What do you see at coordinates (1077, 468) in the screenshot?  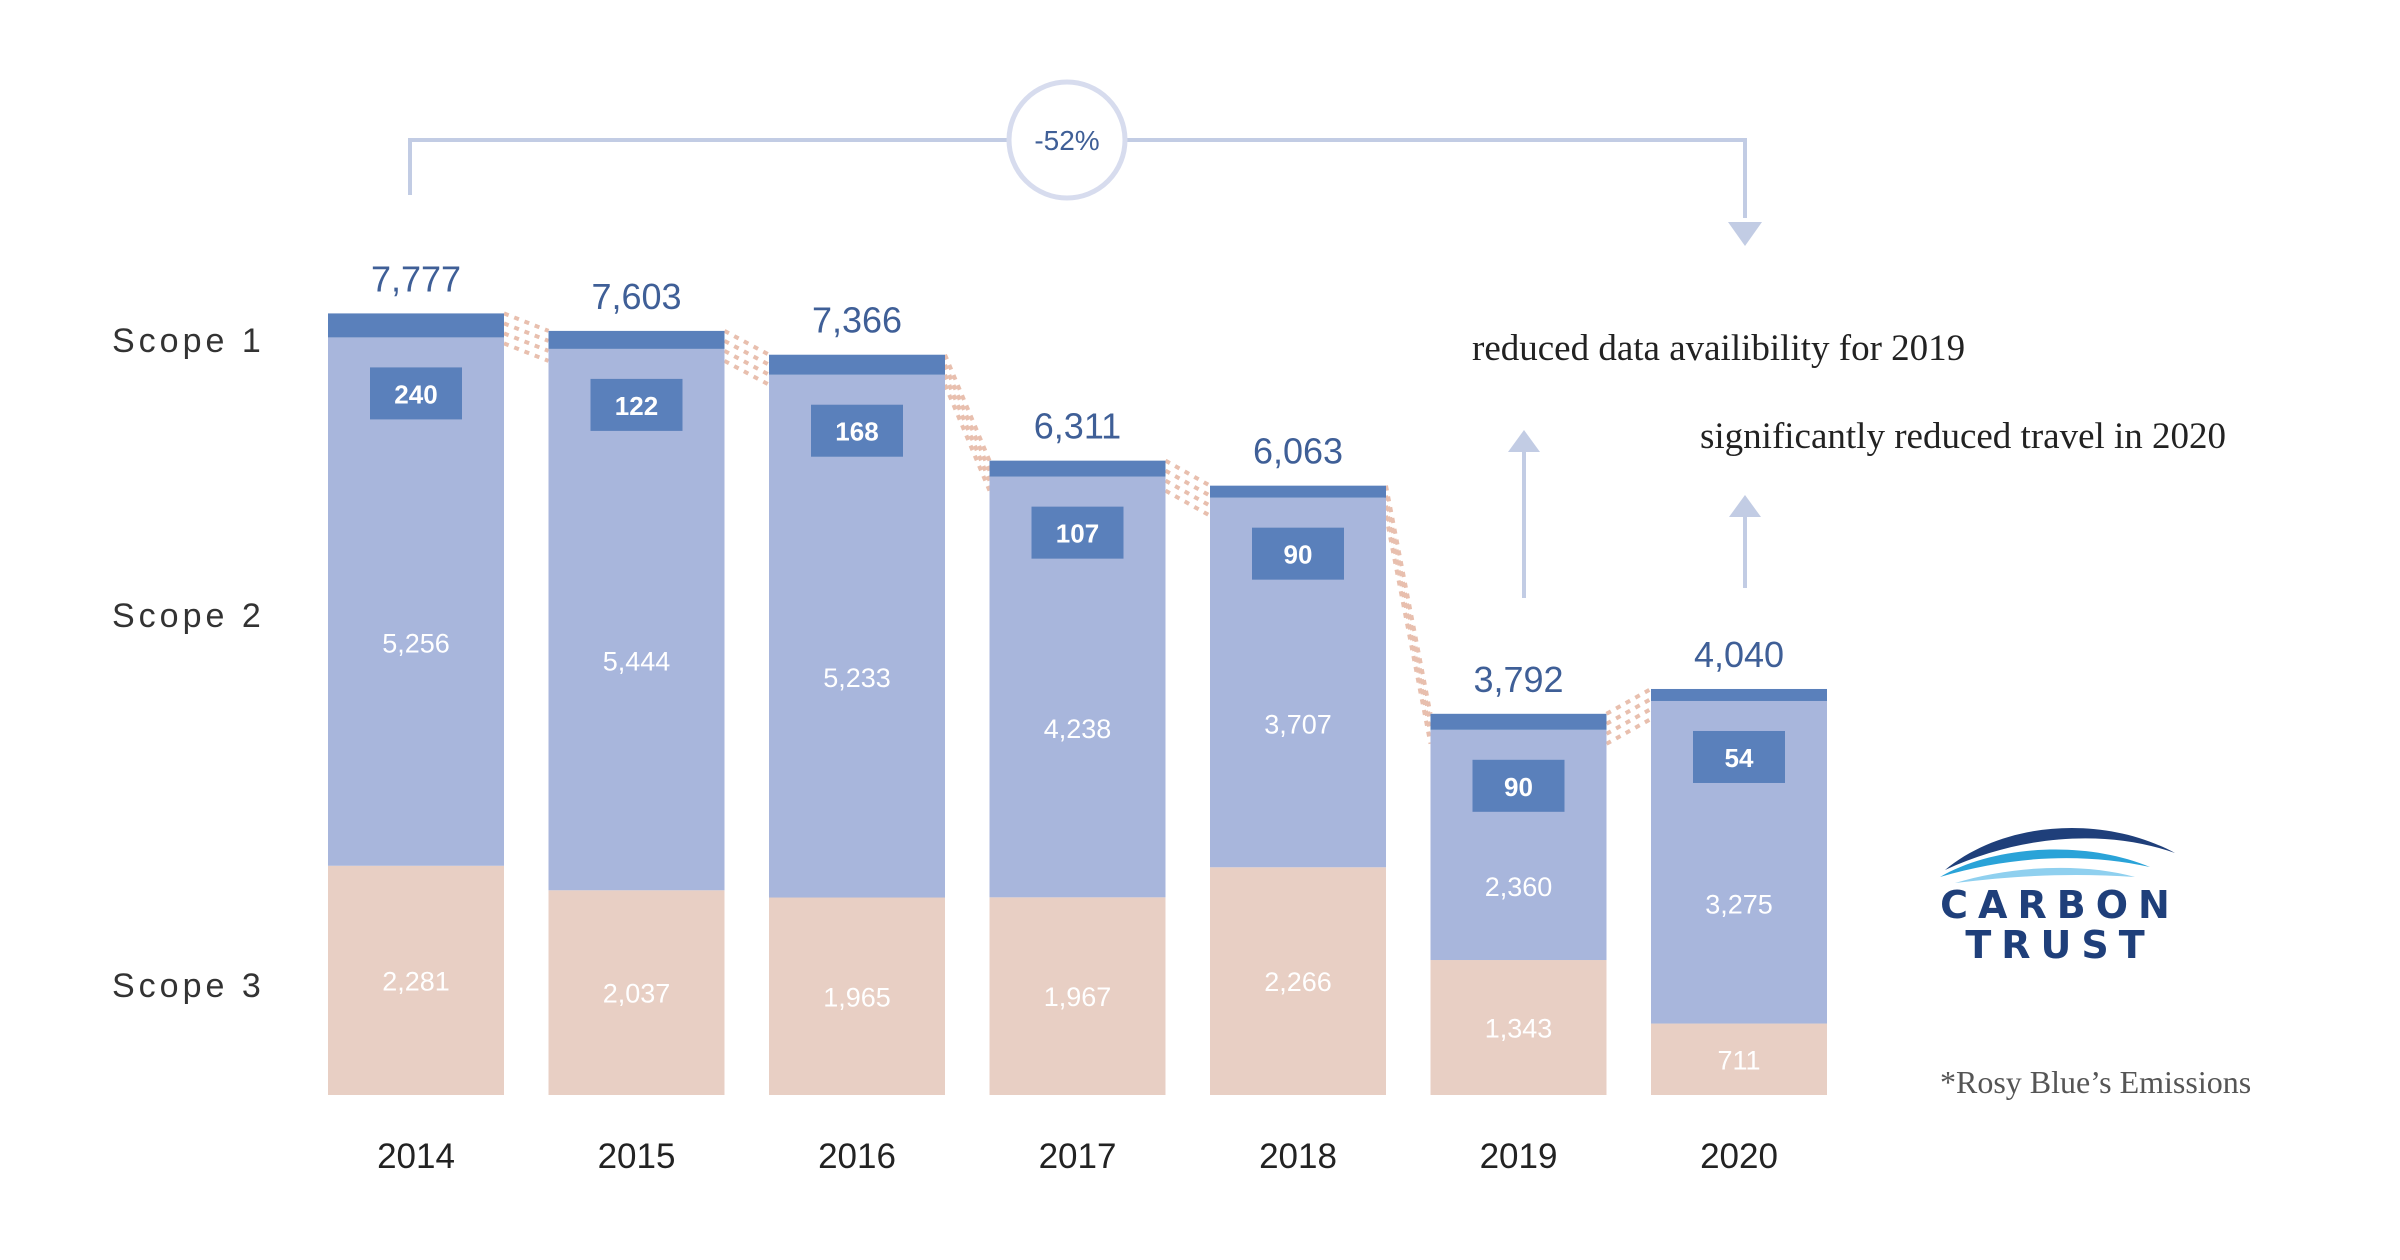 I see `bar-scope1-2017` at bounding box center [1077, 468].